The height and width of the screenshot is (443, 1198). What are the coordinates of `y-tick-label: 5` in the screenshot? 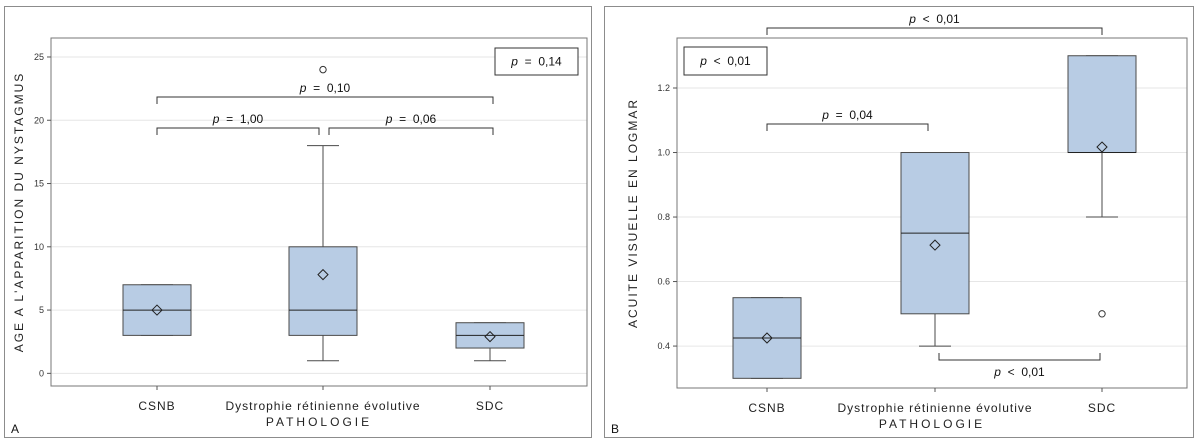 It's located at (41, 310).